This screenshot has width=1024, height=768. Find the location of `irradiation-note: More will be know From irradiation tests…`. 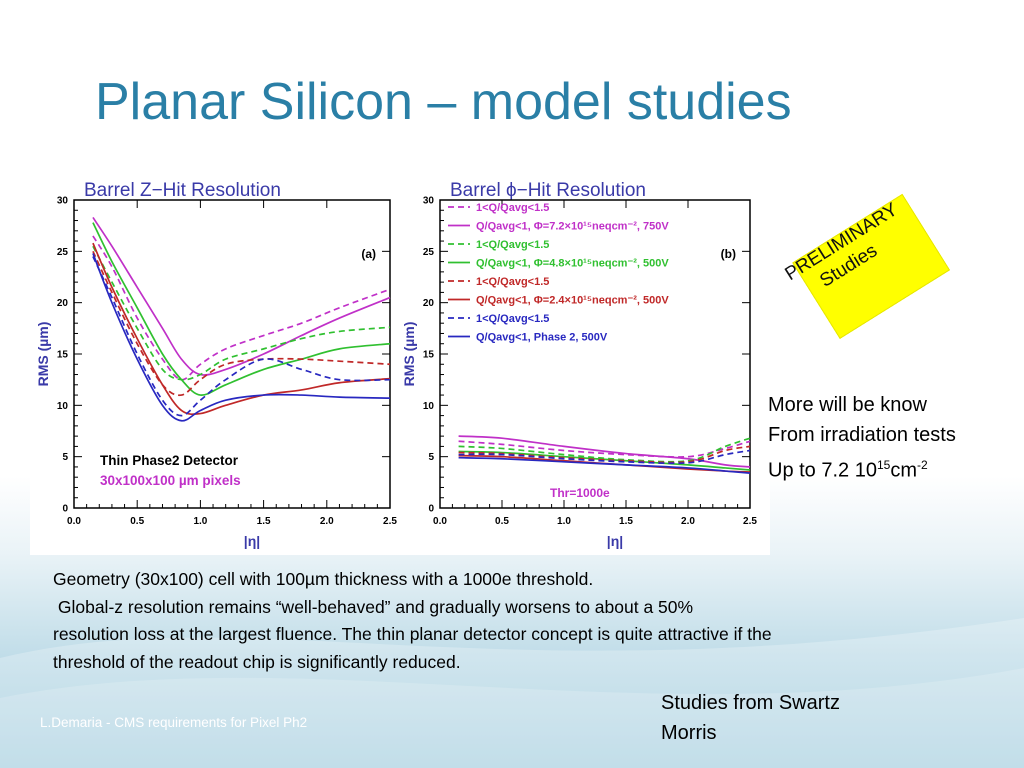

irradiation-note: More will be know From irradiation tests… is located at coordinates (862, 438).